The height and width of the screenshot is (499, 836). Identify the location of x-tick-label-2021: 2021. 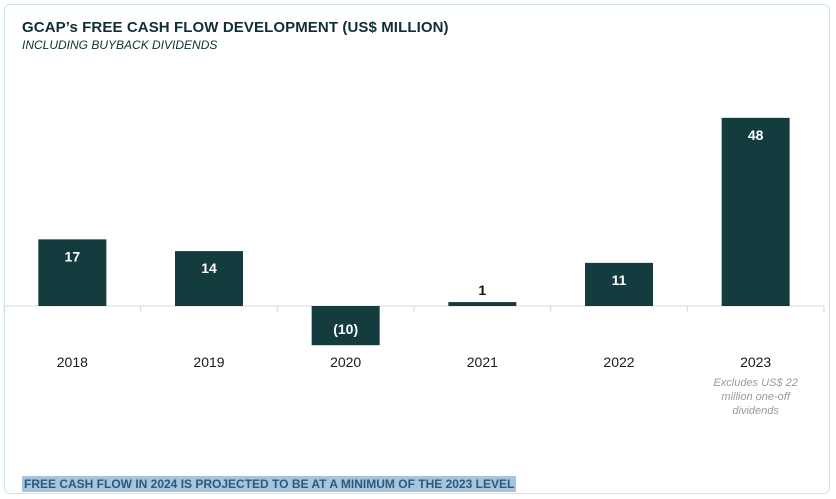
(482, 362).